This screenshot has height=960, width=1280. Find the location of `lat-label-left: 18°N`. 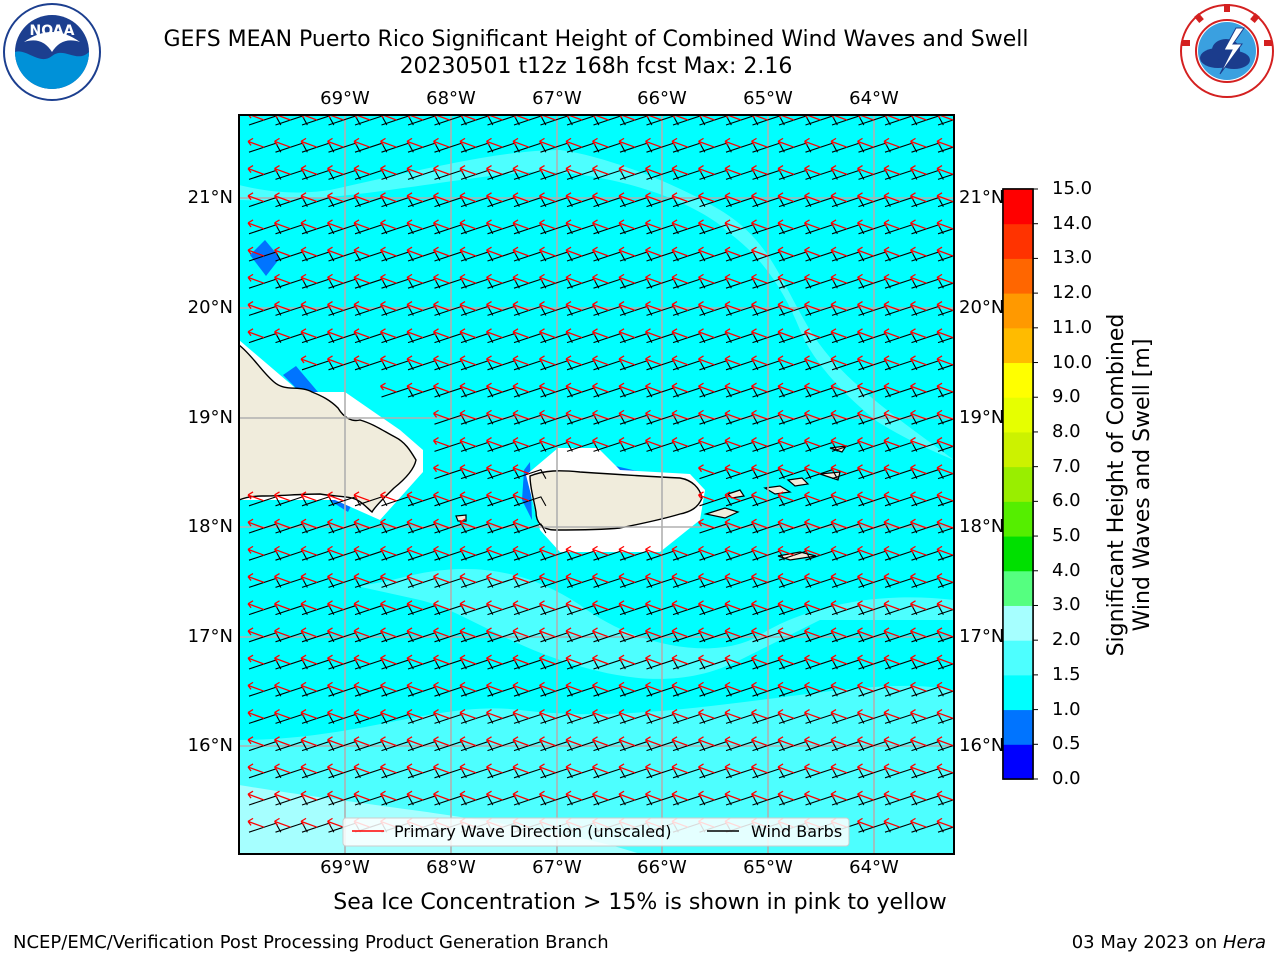

lat-label-left: 18°N is located at coordinates (210, 526).